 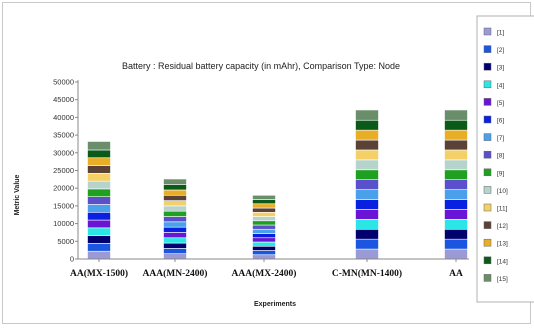 I want to click on legend-label: [11], so click(x=502, y=209).